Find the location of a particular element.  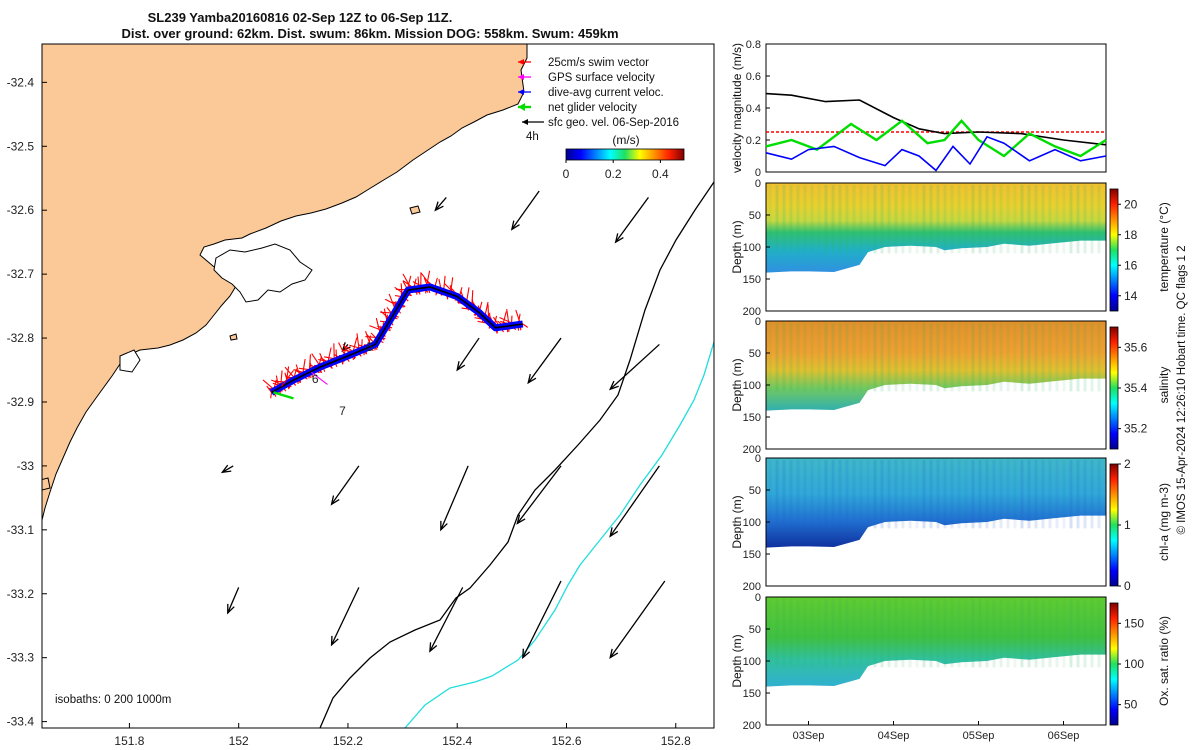

section-panel-chl-a: 0 50 100 150 200 Depth (m) 0 1 2 chl-a (mg m-3) is located at coordinates (950, 523).